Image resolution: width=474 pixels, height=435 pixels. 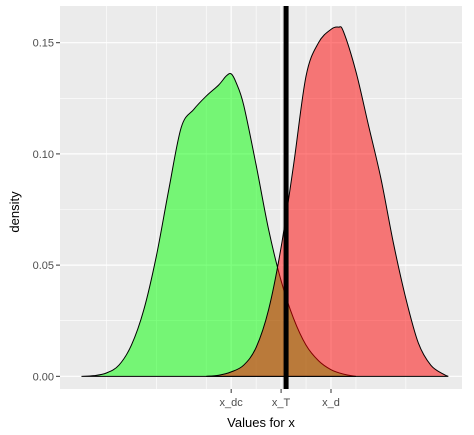 What do you see at coordinates (261, 422) in the screenshot?
I see `x-axis-title: Values for x` at bounding box center [261, 422].